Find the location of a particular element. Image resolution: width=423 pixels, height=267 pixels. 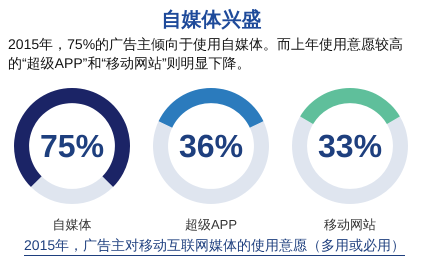

text: 自媒体 is located at coordinates (72, 225).